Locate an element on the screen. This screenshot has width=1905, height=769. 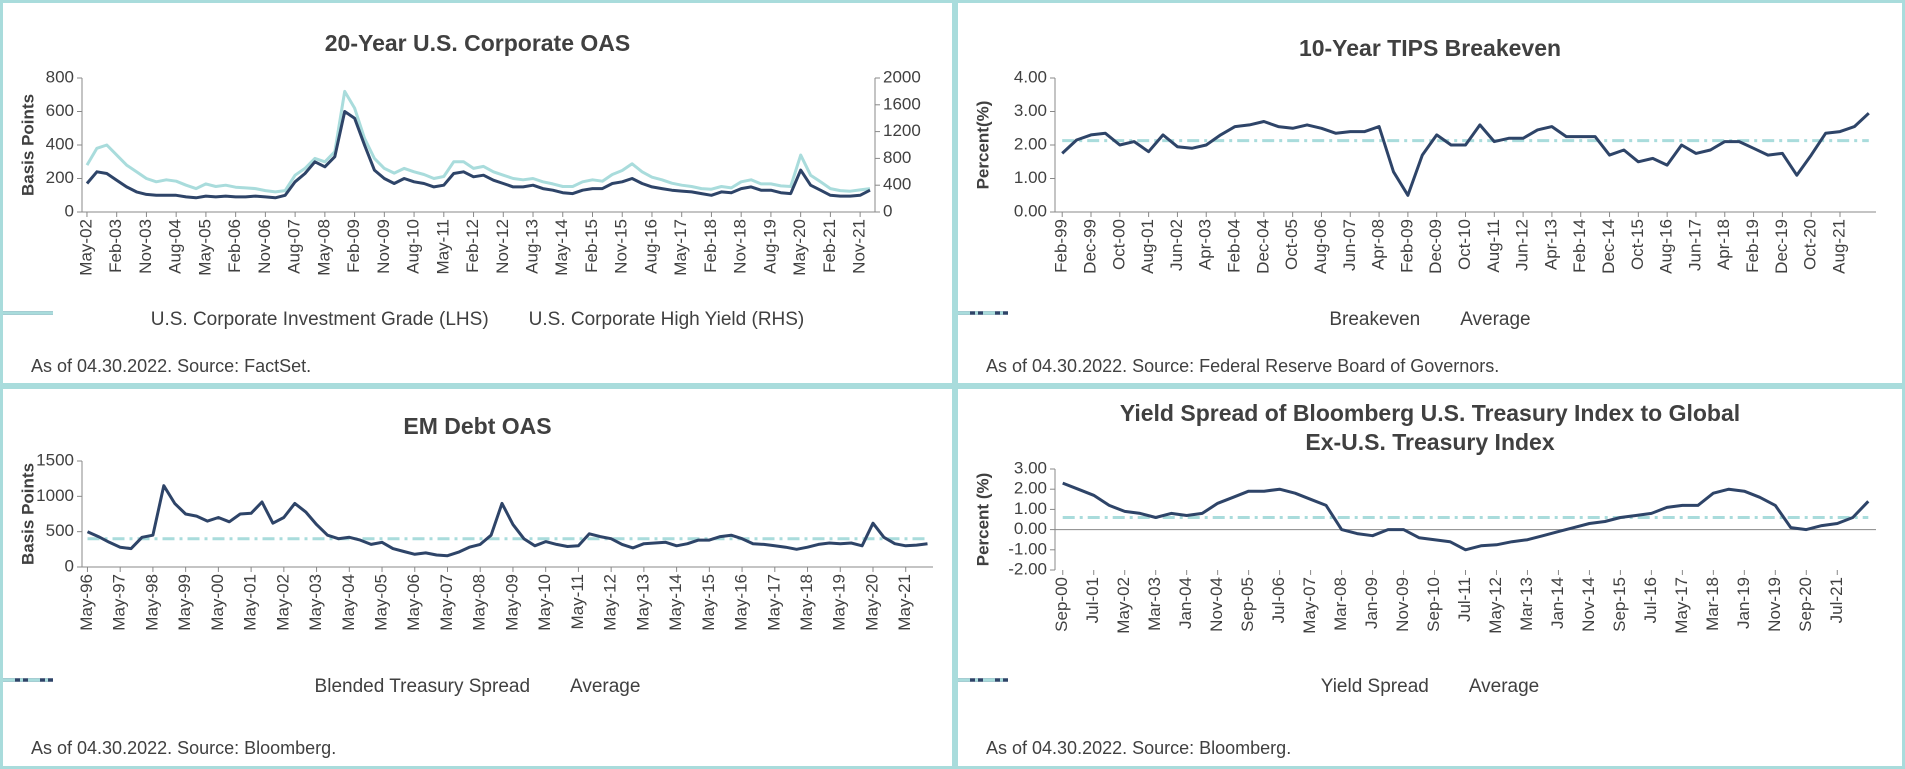
x-tick-label: Oct-00 is located at coordinates (1118, 244).